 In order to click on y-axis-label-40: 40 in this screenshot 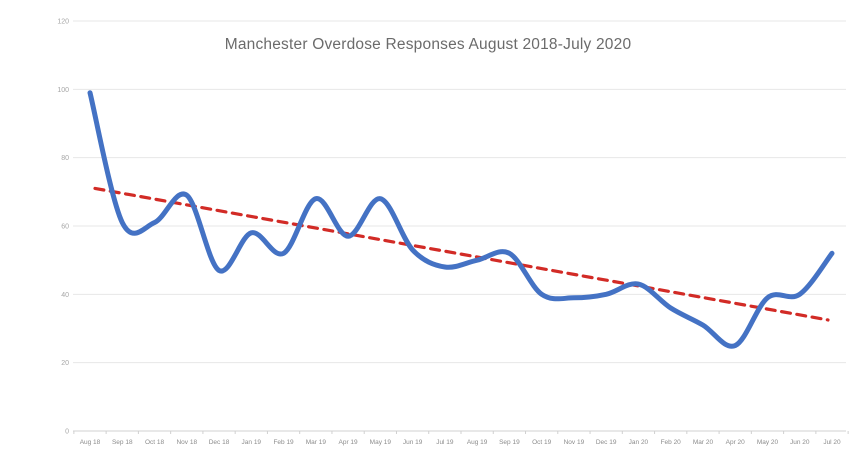, I will do `click(65, 295)`.